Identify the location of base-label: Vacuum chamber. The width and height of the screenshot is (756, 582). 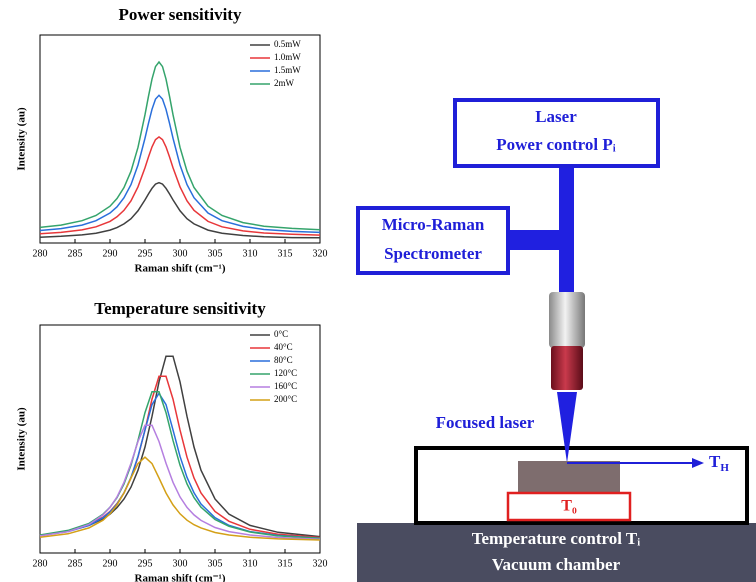
(556, 564).